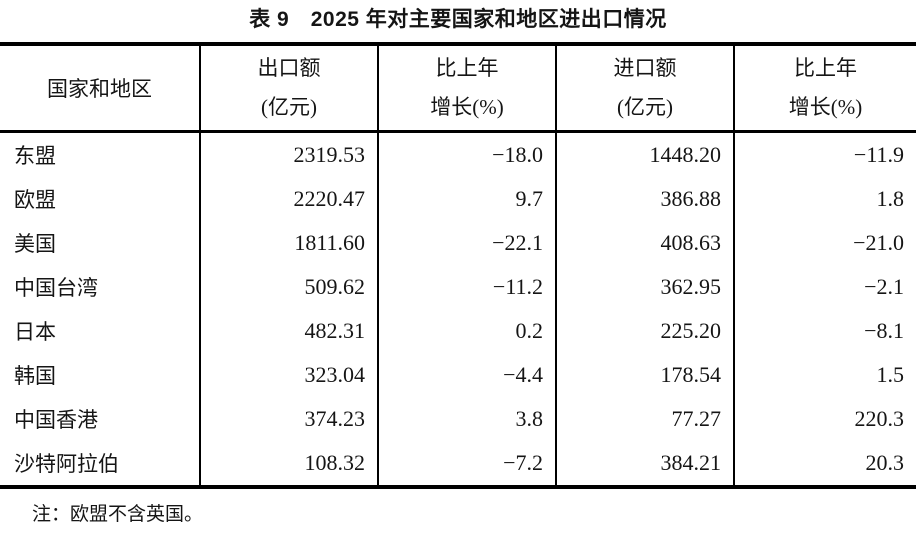 Image resolution: width=916 pixels, height=538 pixels. What do you see at coordinates (466, 375) in the screenshot?
I see `export-growth-cell: −4.4` at bounding box center [466, 375].